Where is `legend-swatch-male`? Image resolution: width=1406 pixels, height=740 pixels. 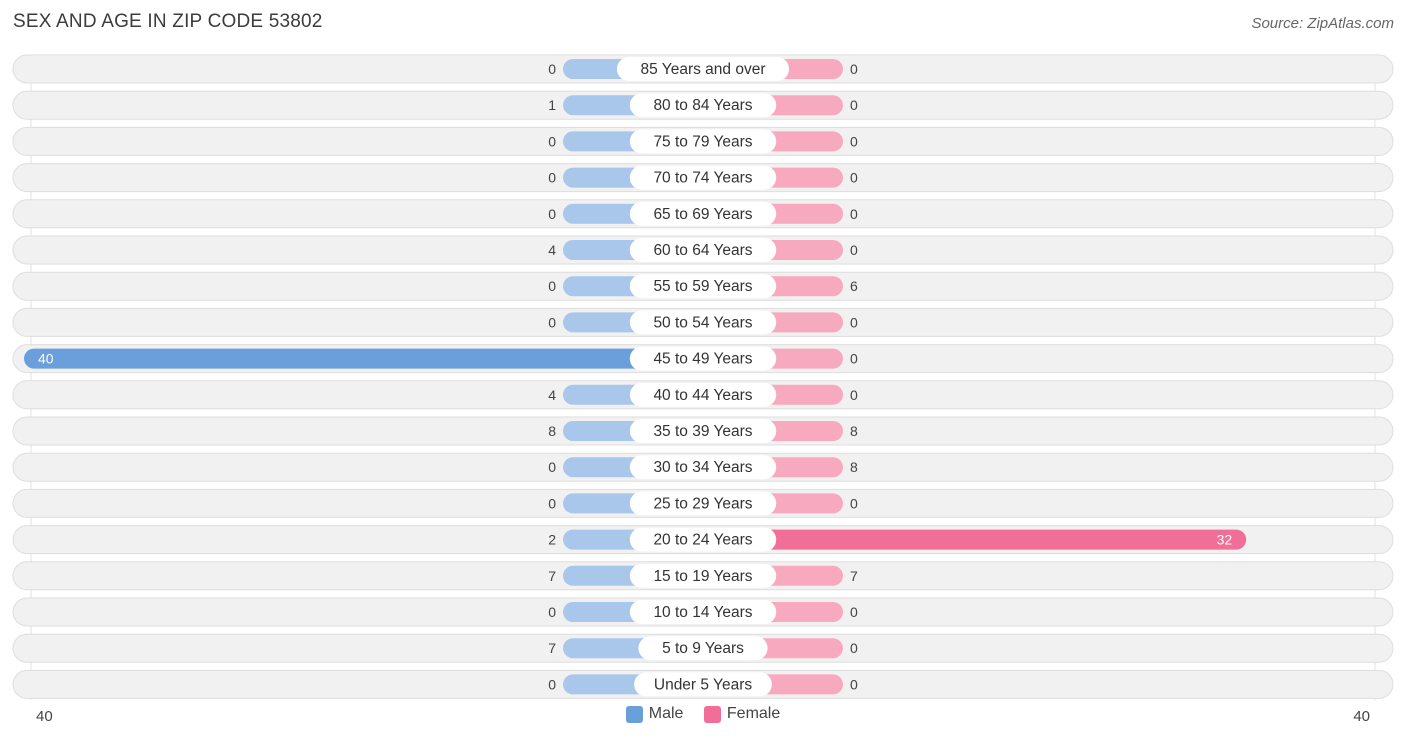 legend-swatch-male is located at coordinates (634, 714).